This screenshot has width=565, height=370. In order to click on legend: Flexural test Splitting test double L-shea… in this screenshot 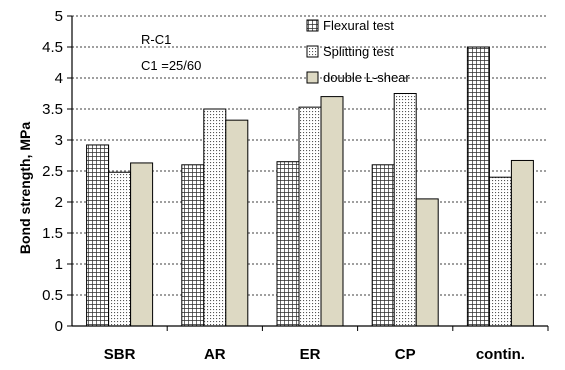, I will do `click(358, 51)`.